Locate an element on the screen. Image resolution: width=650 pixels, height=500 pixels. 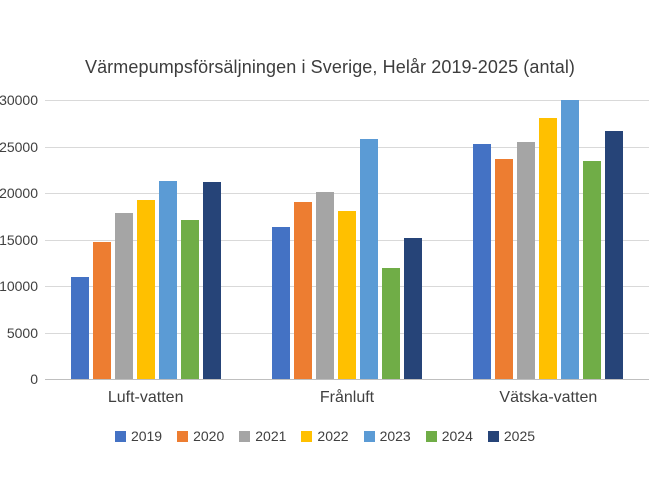
legend-swatch-2022 is located at coordinates (307, 436).